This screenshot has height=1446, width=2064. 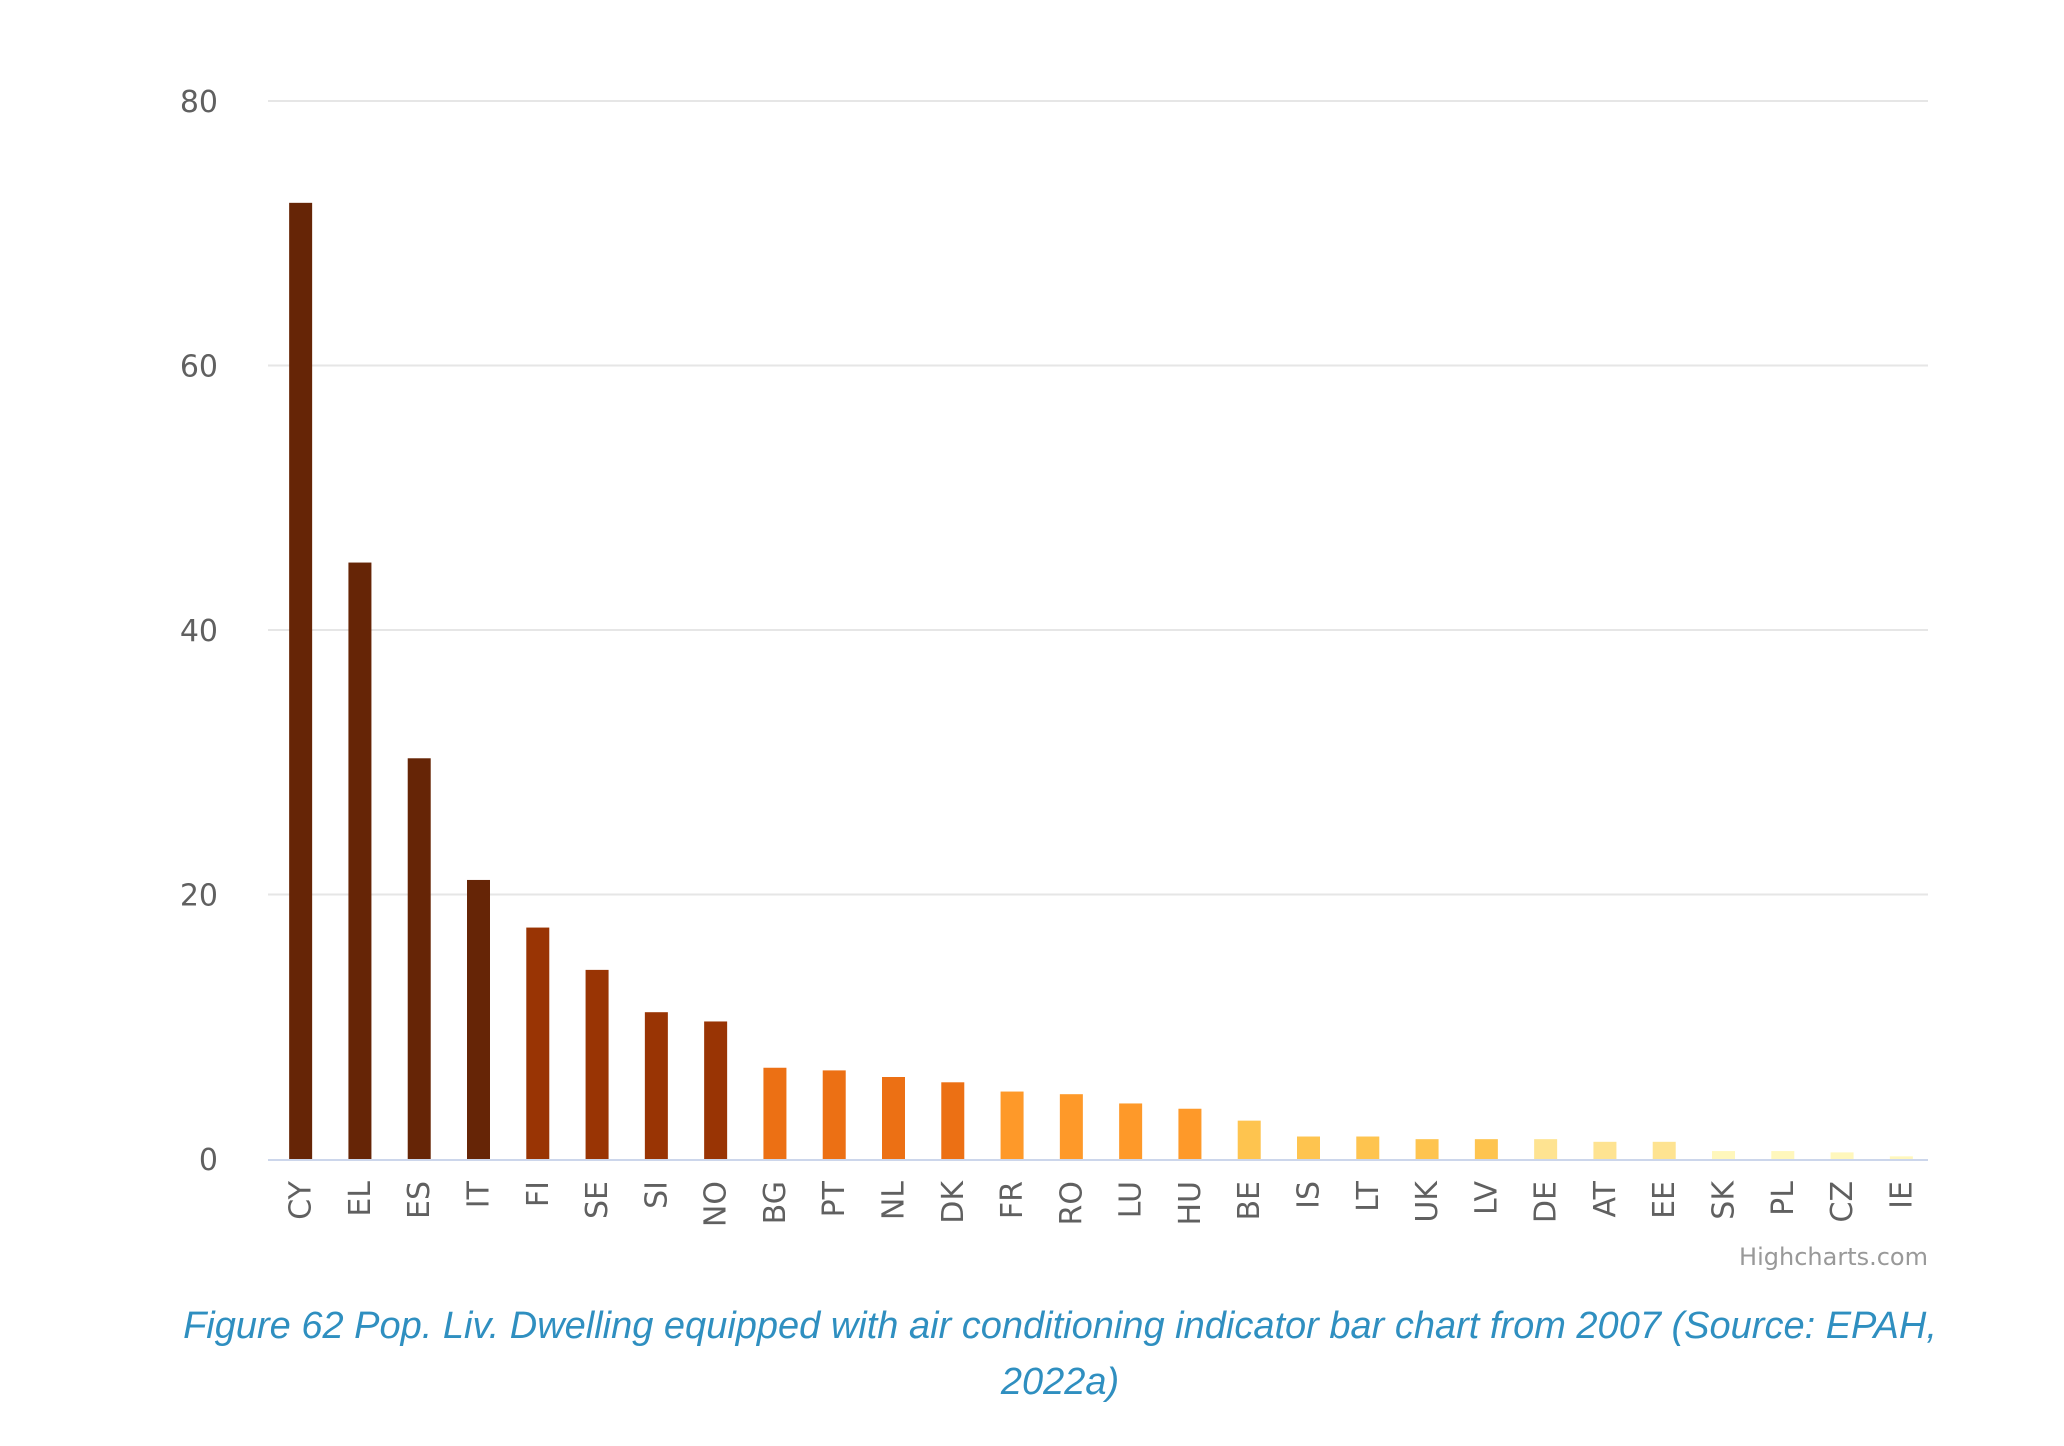 I want to click on y-tick-label: 60, so click(x=199, y=367).